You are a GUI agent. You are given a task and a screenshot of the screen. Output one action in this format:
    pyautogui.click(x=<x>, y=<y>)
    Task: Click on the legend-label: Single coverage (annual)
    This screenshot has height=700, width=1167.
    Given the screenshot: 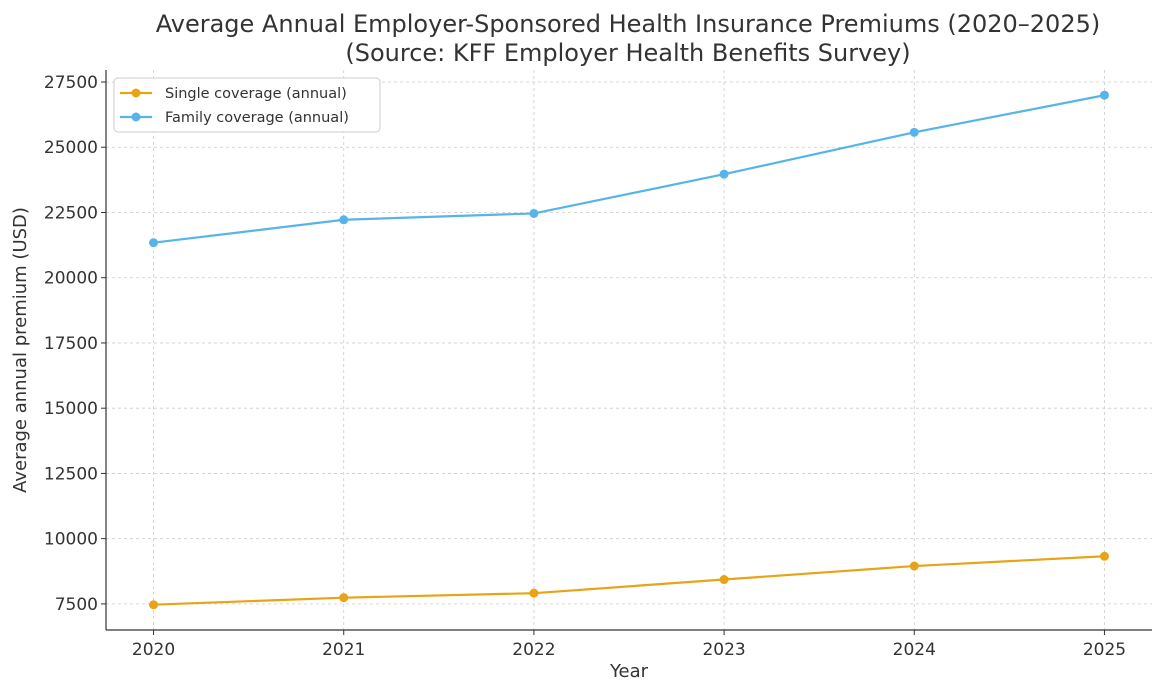 What is the action you would take?
    pyautogui.click(x=256, y=94)
    